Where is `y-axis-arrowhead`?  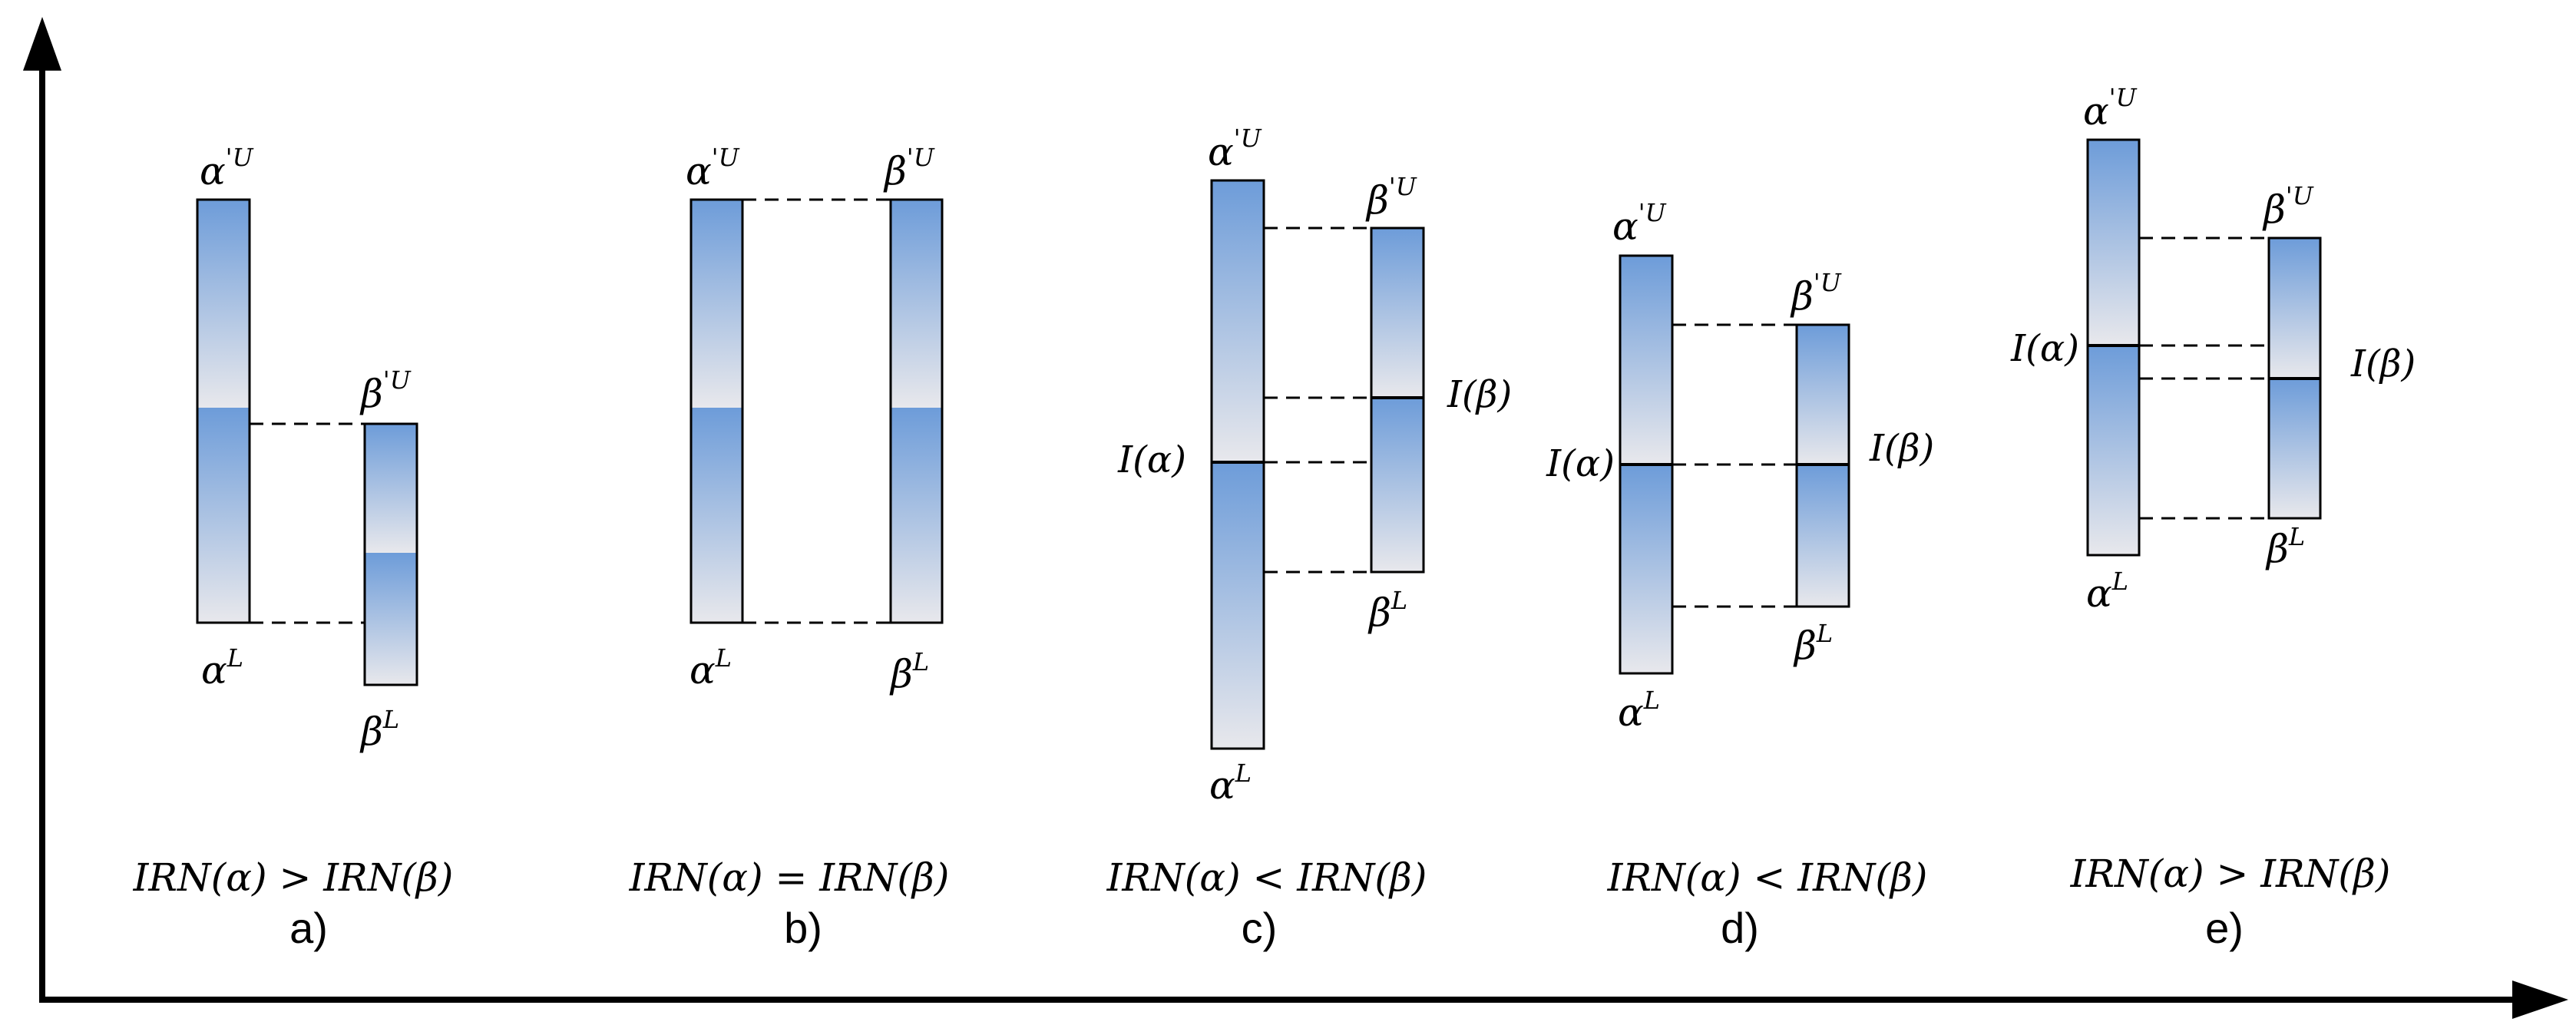
y-axis-arrowhead is located at coordinates (42, 44).